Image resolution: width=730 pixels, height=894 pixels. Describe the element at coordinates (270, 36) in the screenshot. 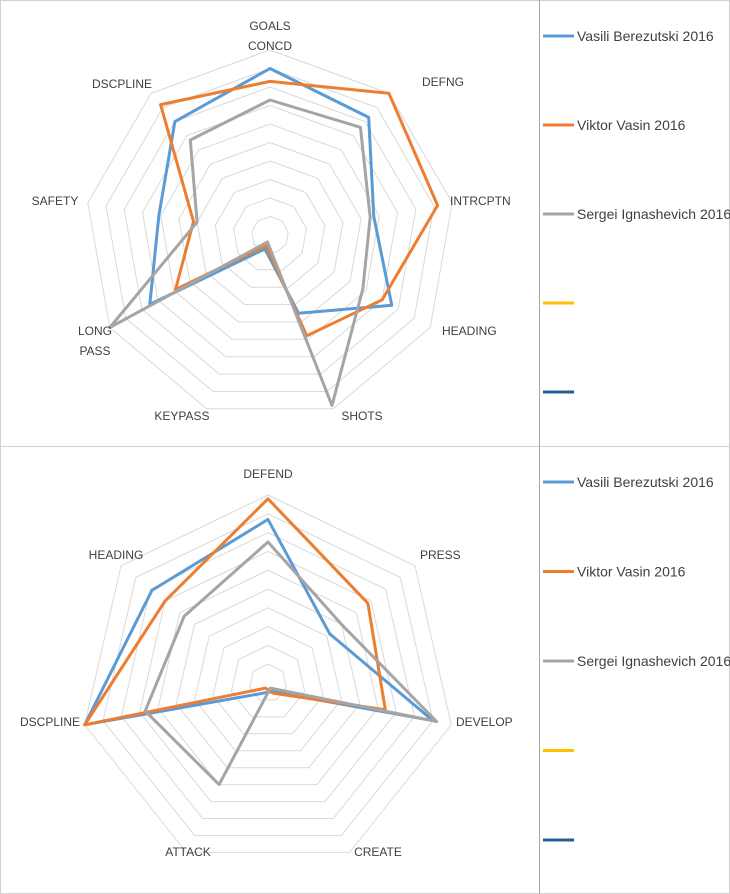

I see `axis-label-goals-concd: GOALS CONCD` at that location.